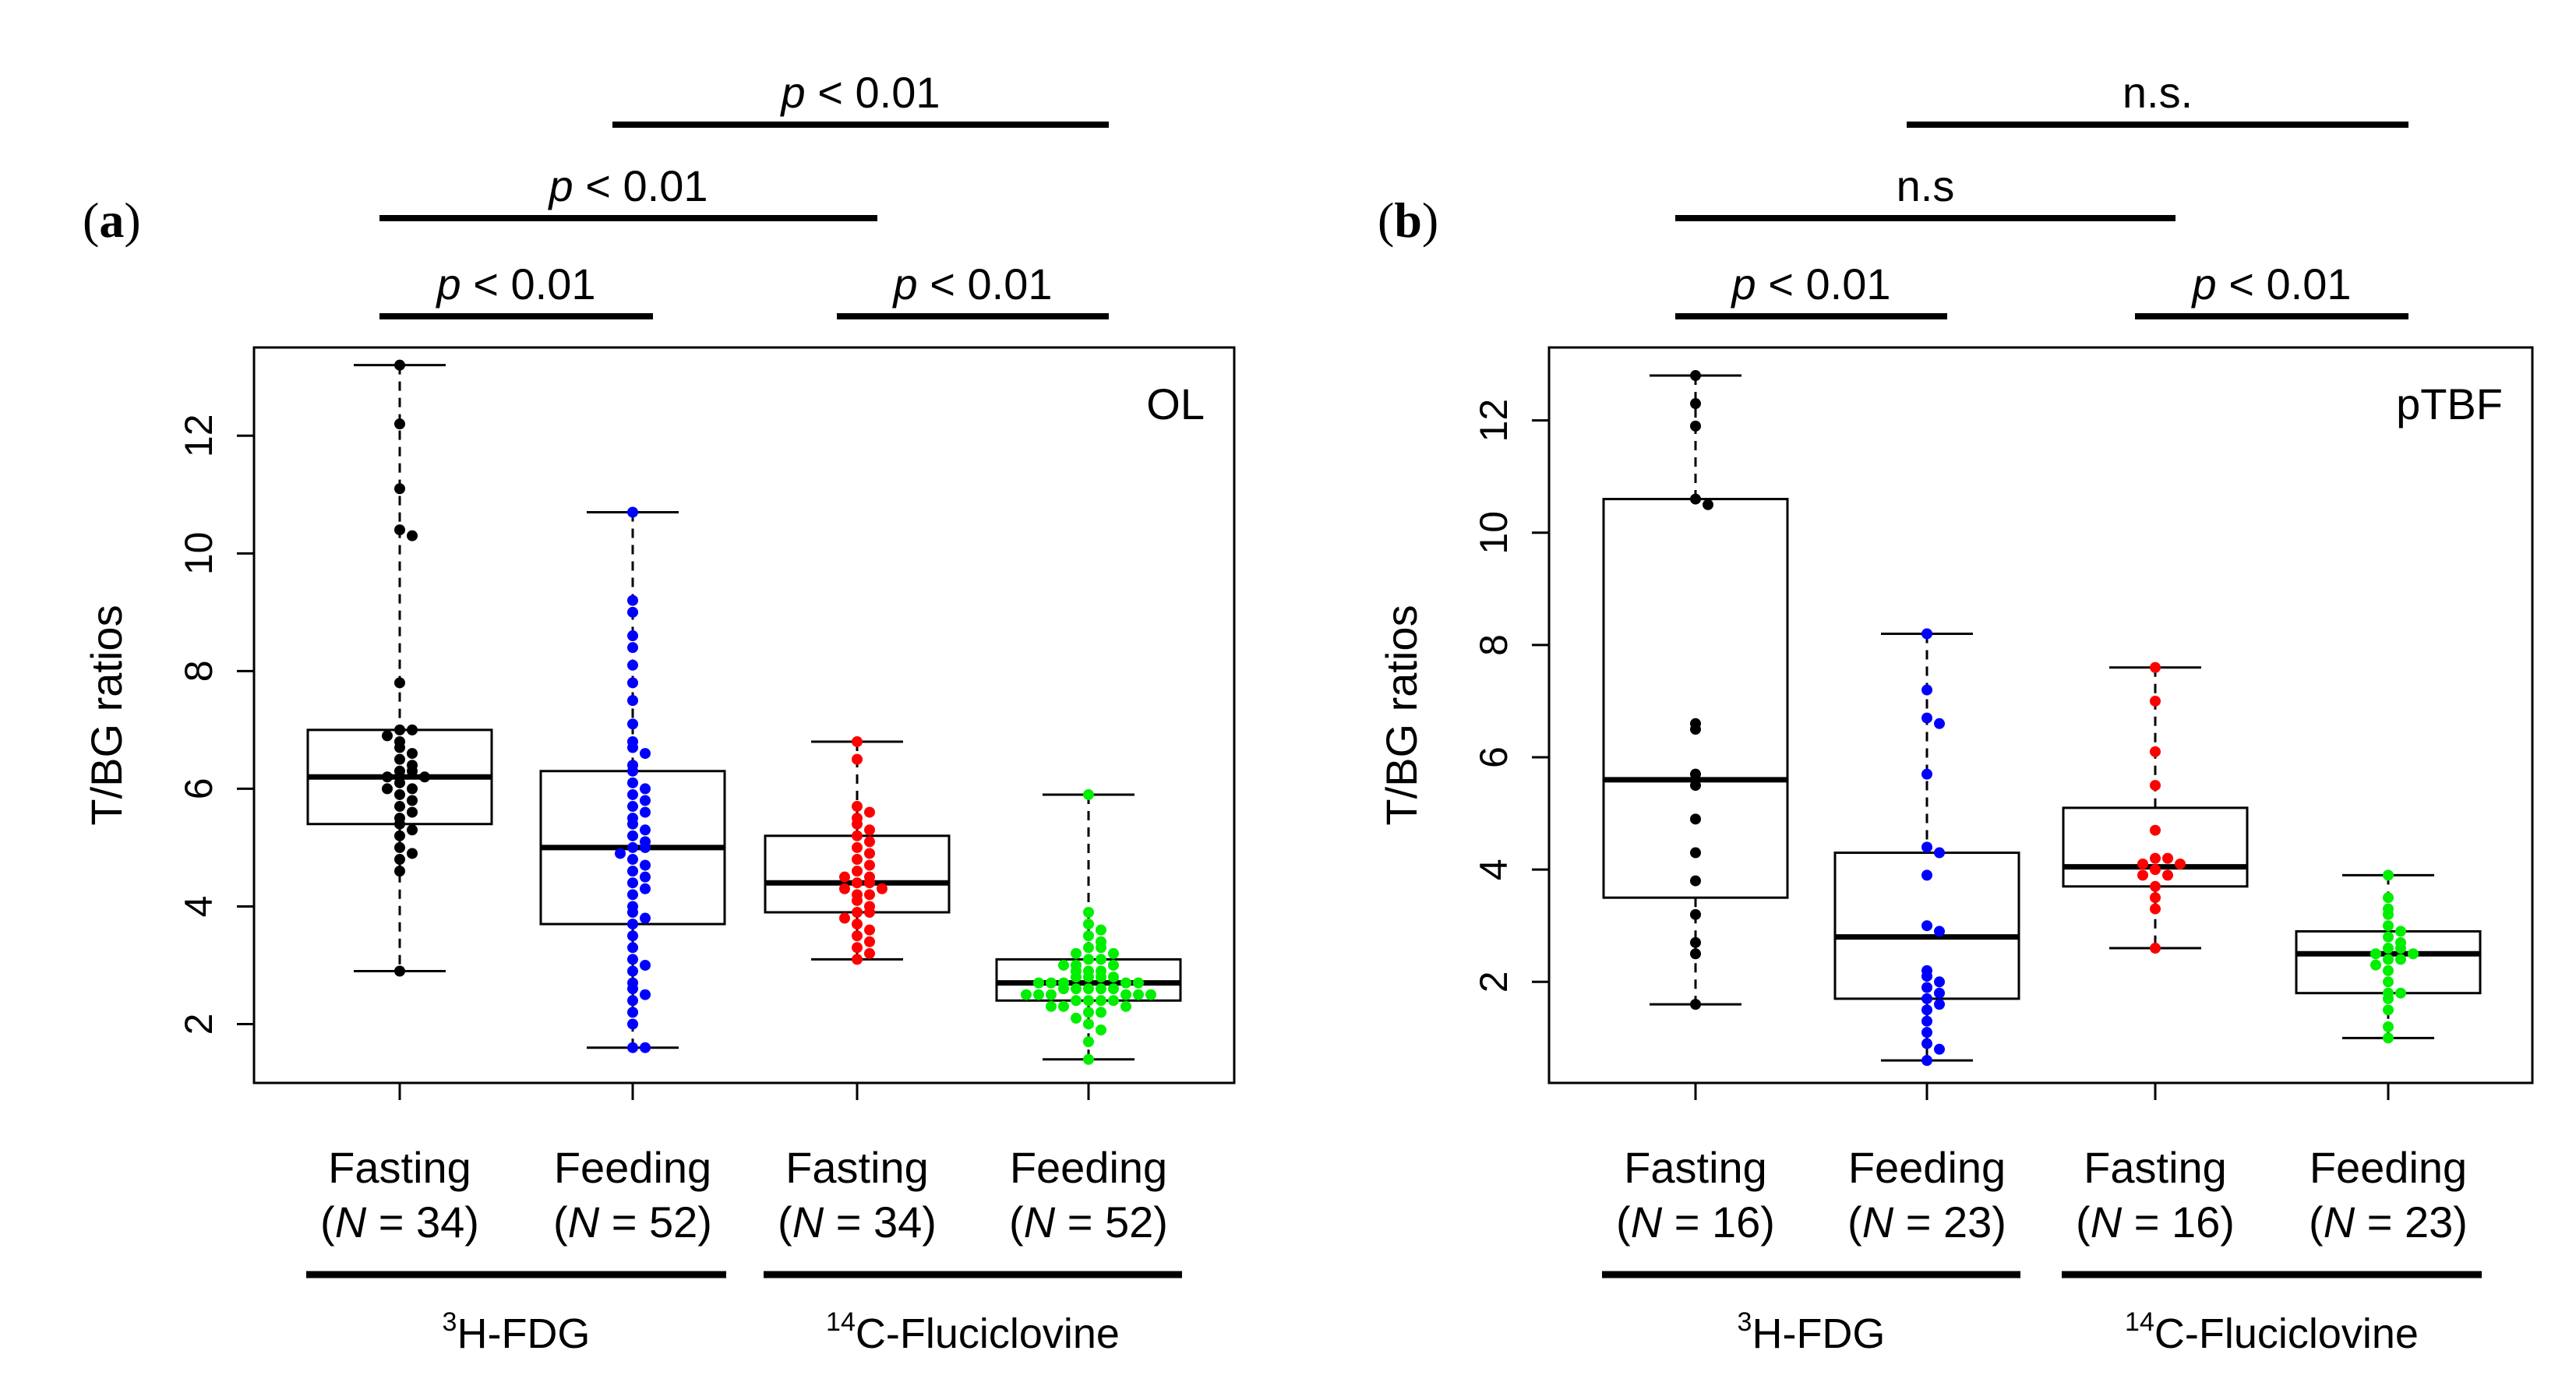 The height and width of the screenshot is (1393, 2576). I want to click on y-tick-label: 12, so click(199, 435).